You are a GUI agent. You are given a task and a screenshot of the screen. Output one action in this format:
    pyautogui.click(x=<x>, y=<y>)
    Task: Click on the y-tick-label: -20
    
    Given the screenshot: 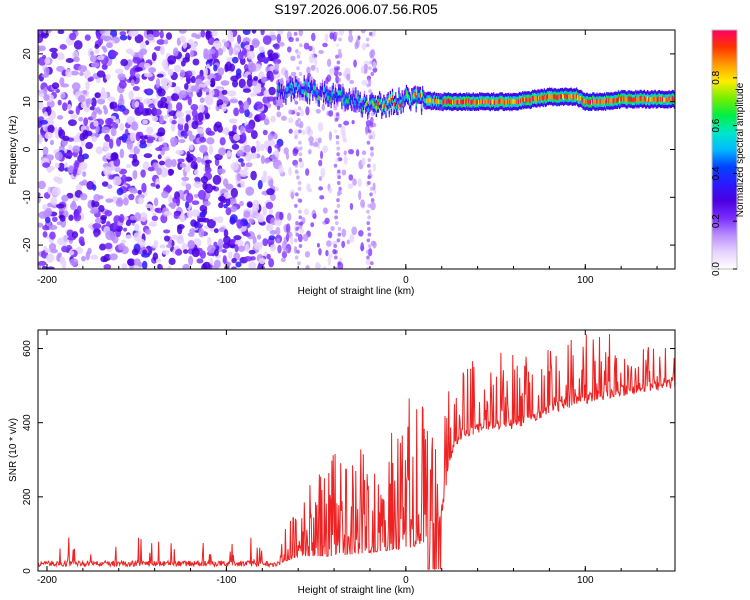 What is the action you would take?
    pyautogui.click(x=27, y=244)
    